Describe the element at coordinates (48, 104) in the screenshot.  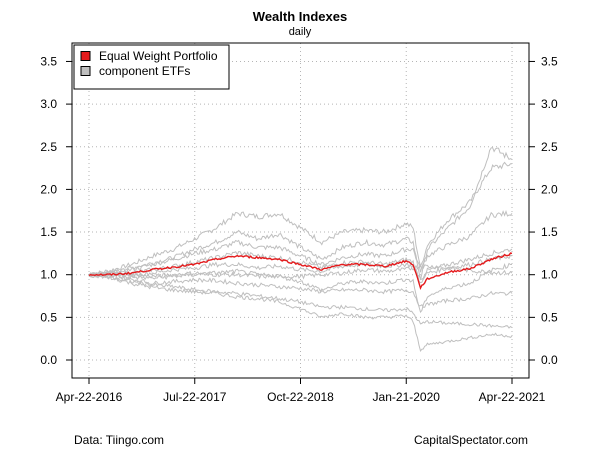
I see `y-tick-label-left: 3.0` at that location.